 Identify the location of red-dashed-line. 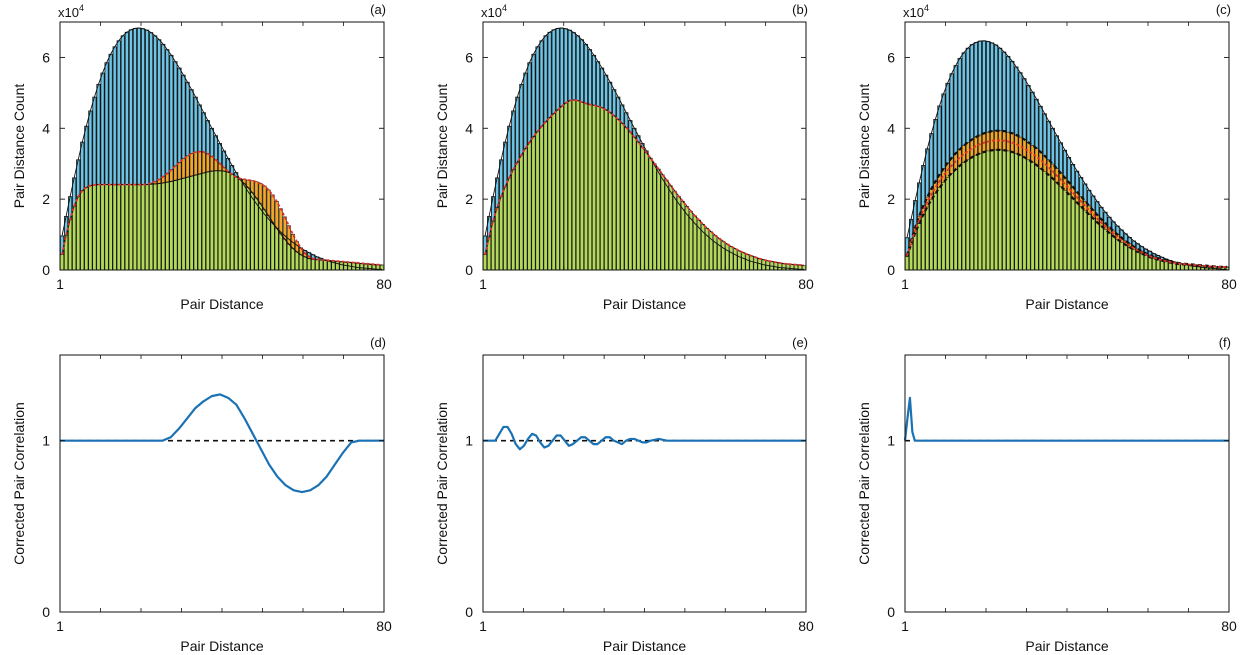
(644, 183).